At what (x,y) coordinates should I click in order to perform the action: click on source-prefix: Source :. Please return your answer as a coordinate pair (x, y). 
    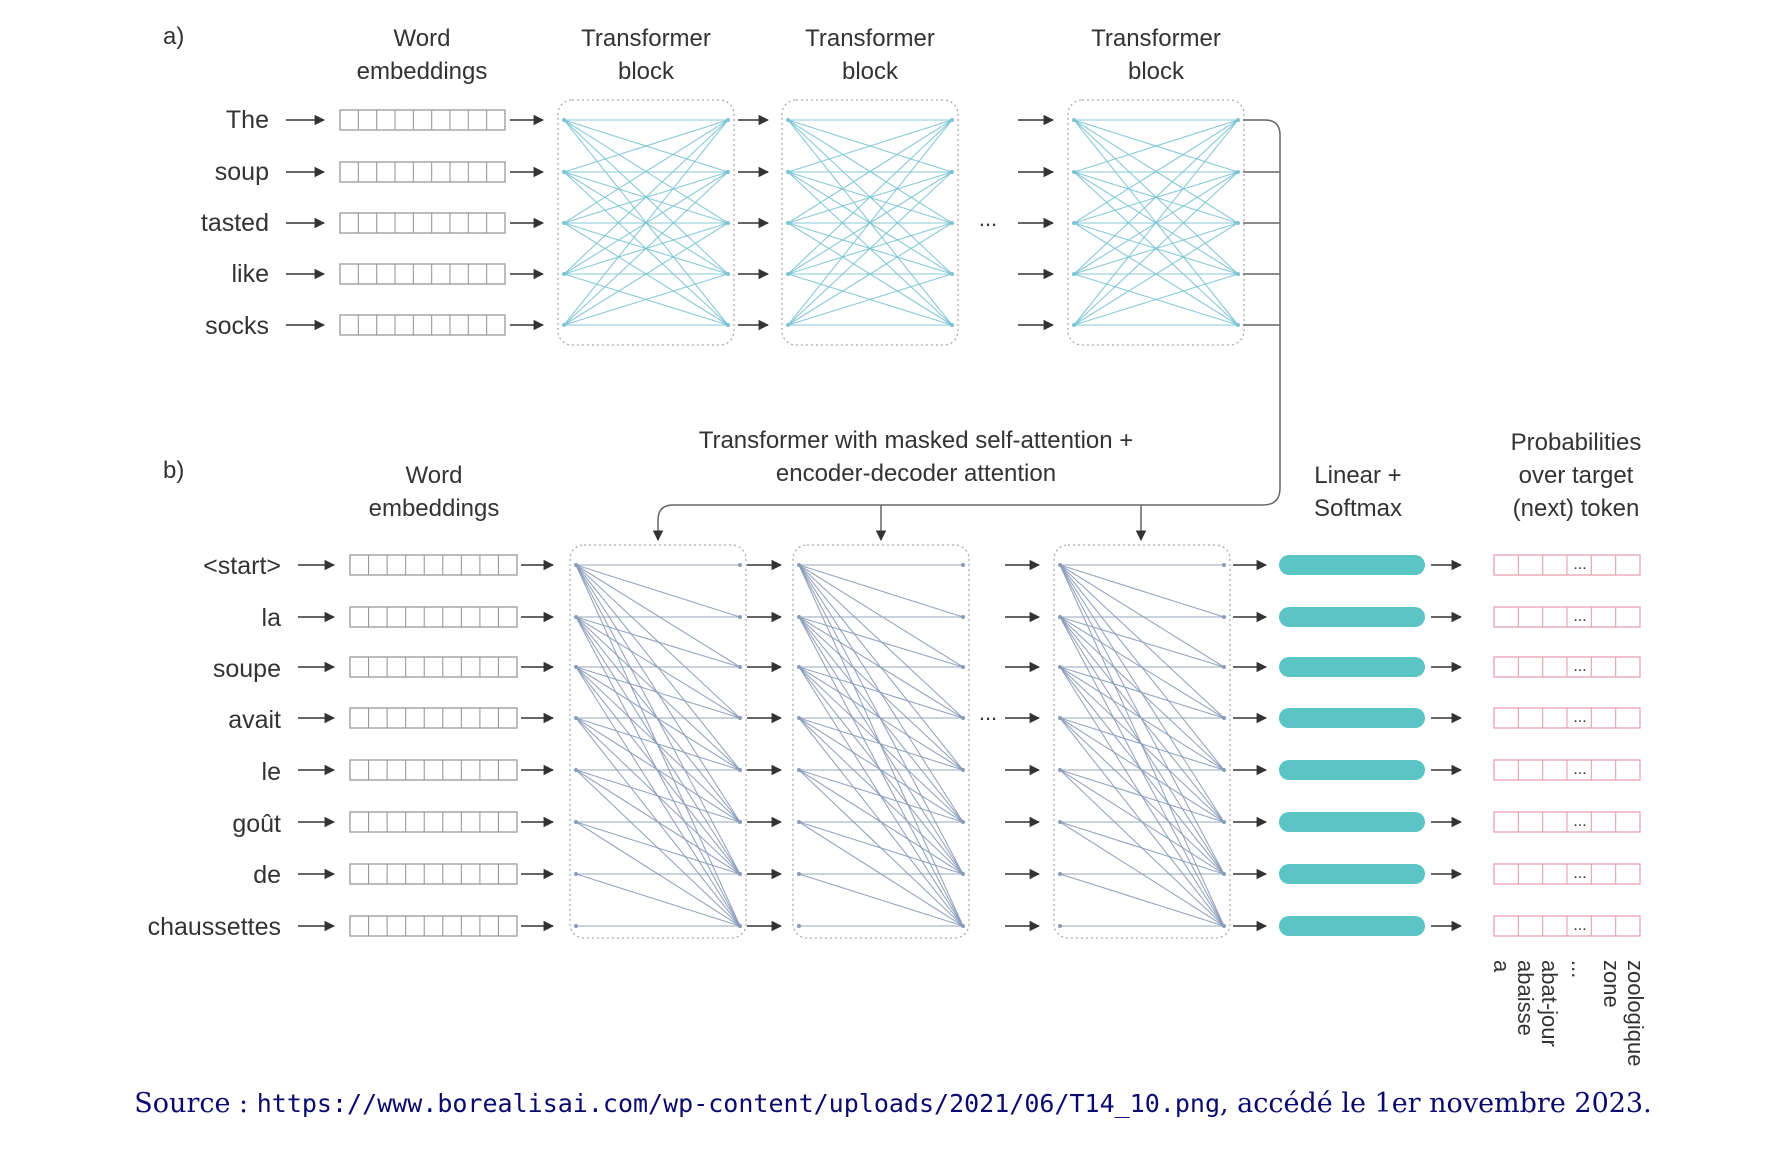
    Looking at the image, I should click on (195, 1103).